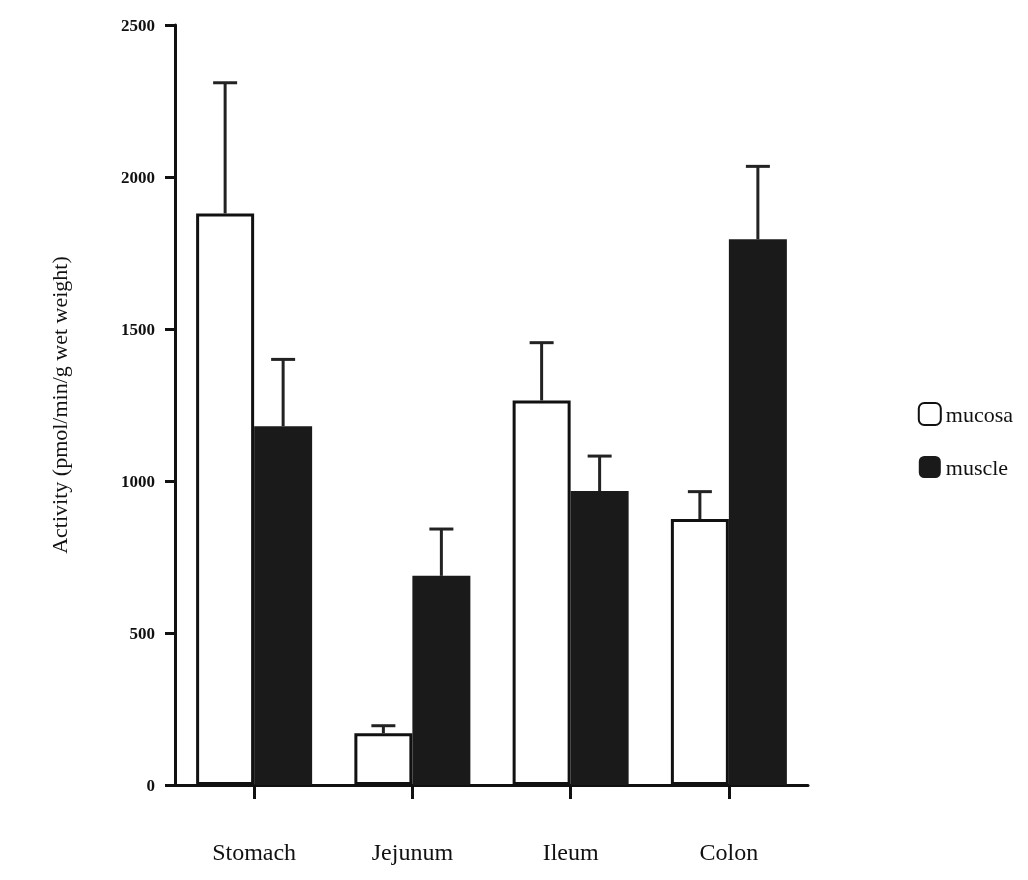 Image resolution: width=1028 pixels, height=880 pixels. Describe the element at coordinates (977, 467) in the screenshot. I see `legend-label: muscle` at that location.